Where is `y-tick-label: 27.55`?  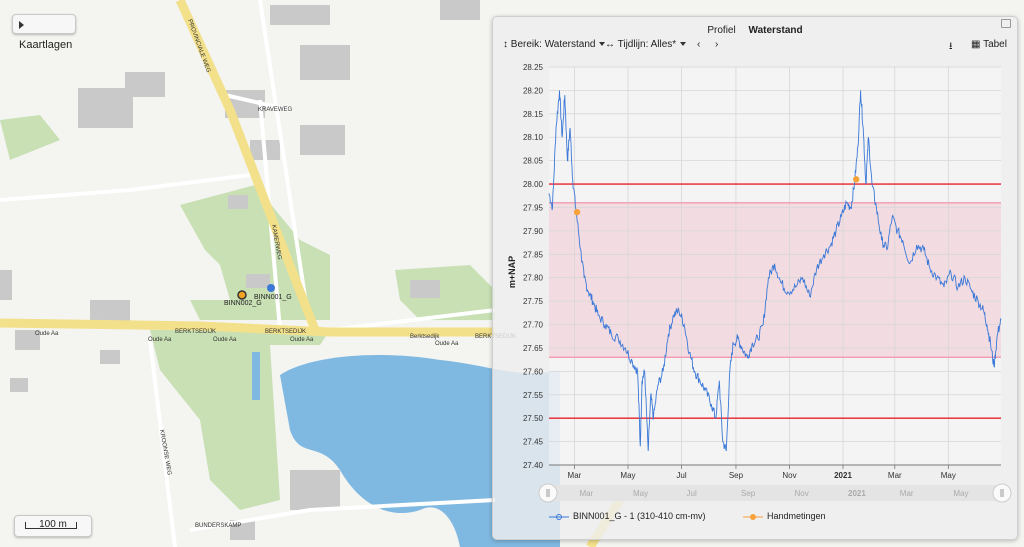
y-tick-label: 27.55 is located at coordinates (533, 395).